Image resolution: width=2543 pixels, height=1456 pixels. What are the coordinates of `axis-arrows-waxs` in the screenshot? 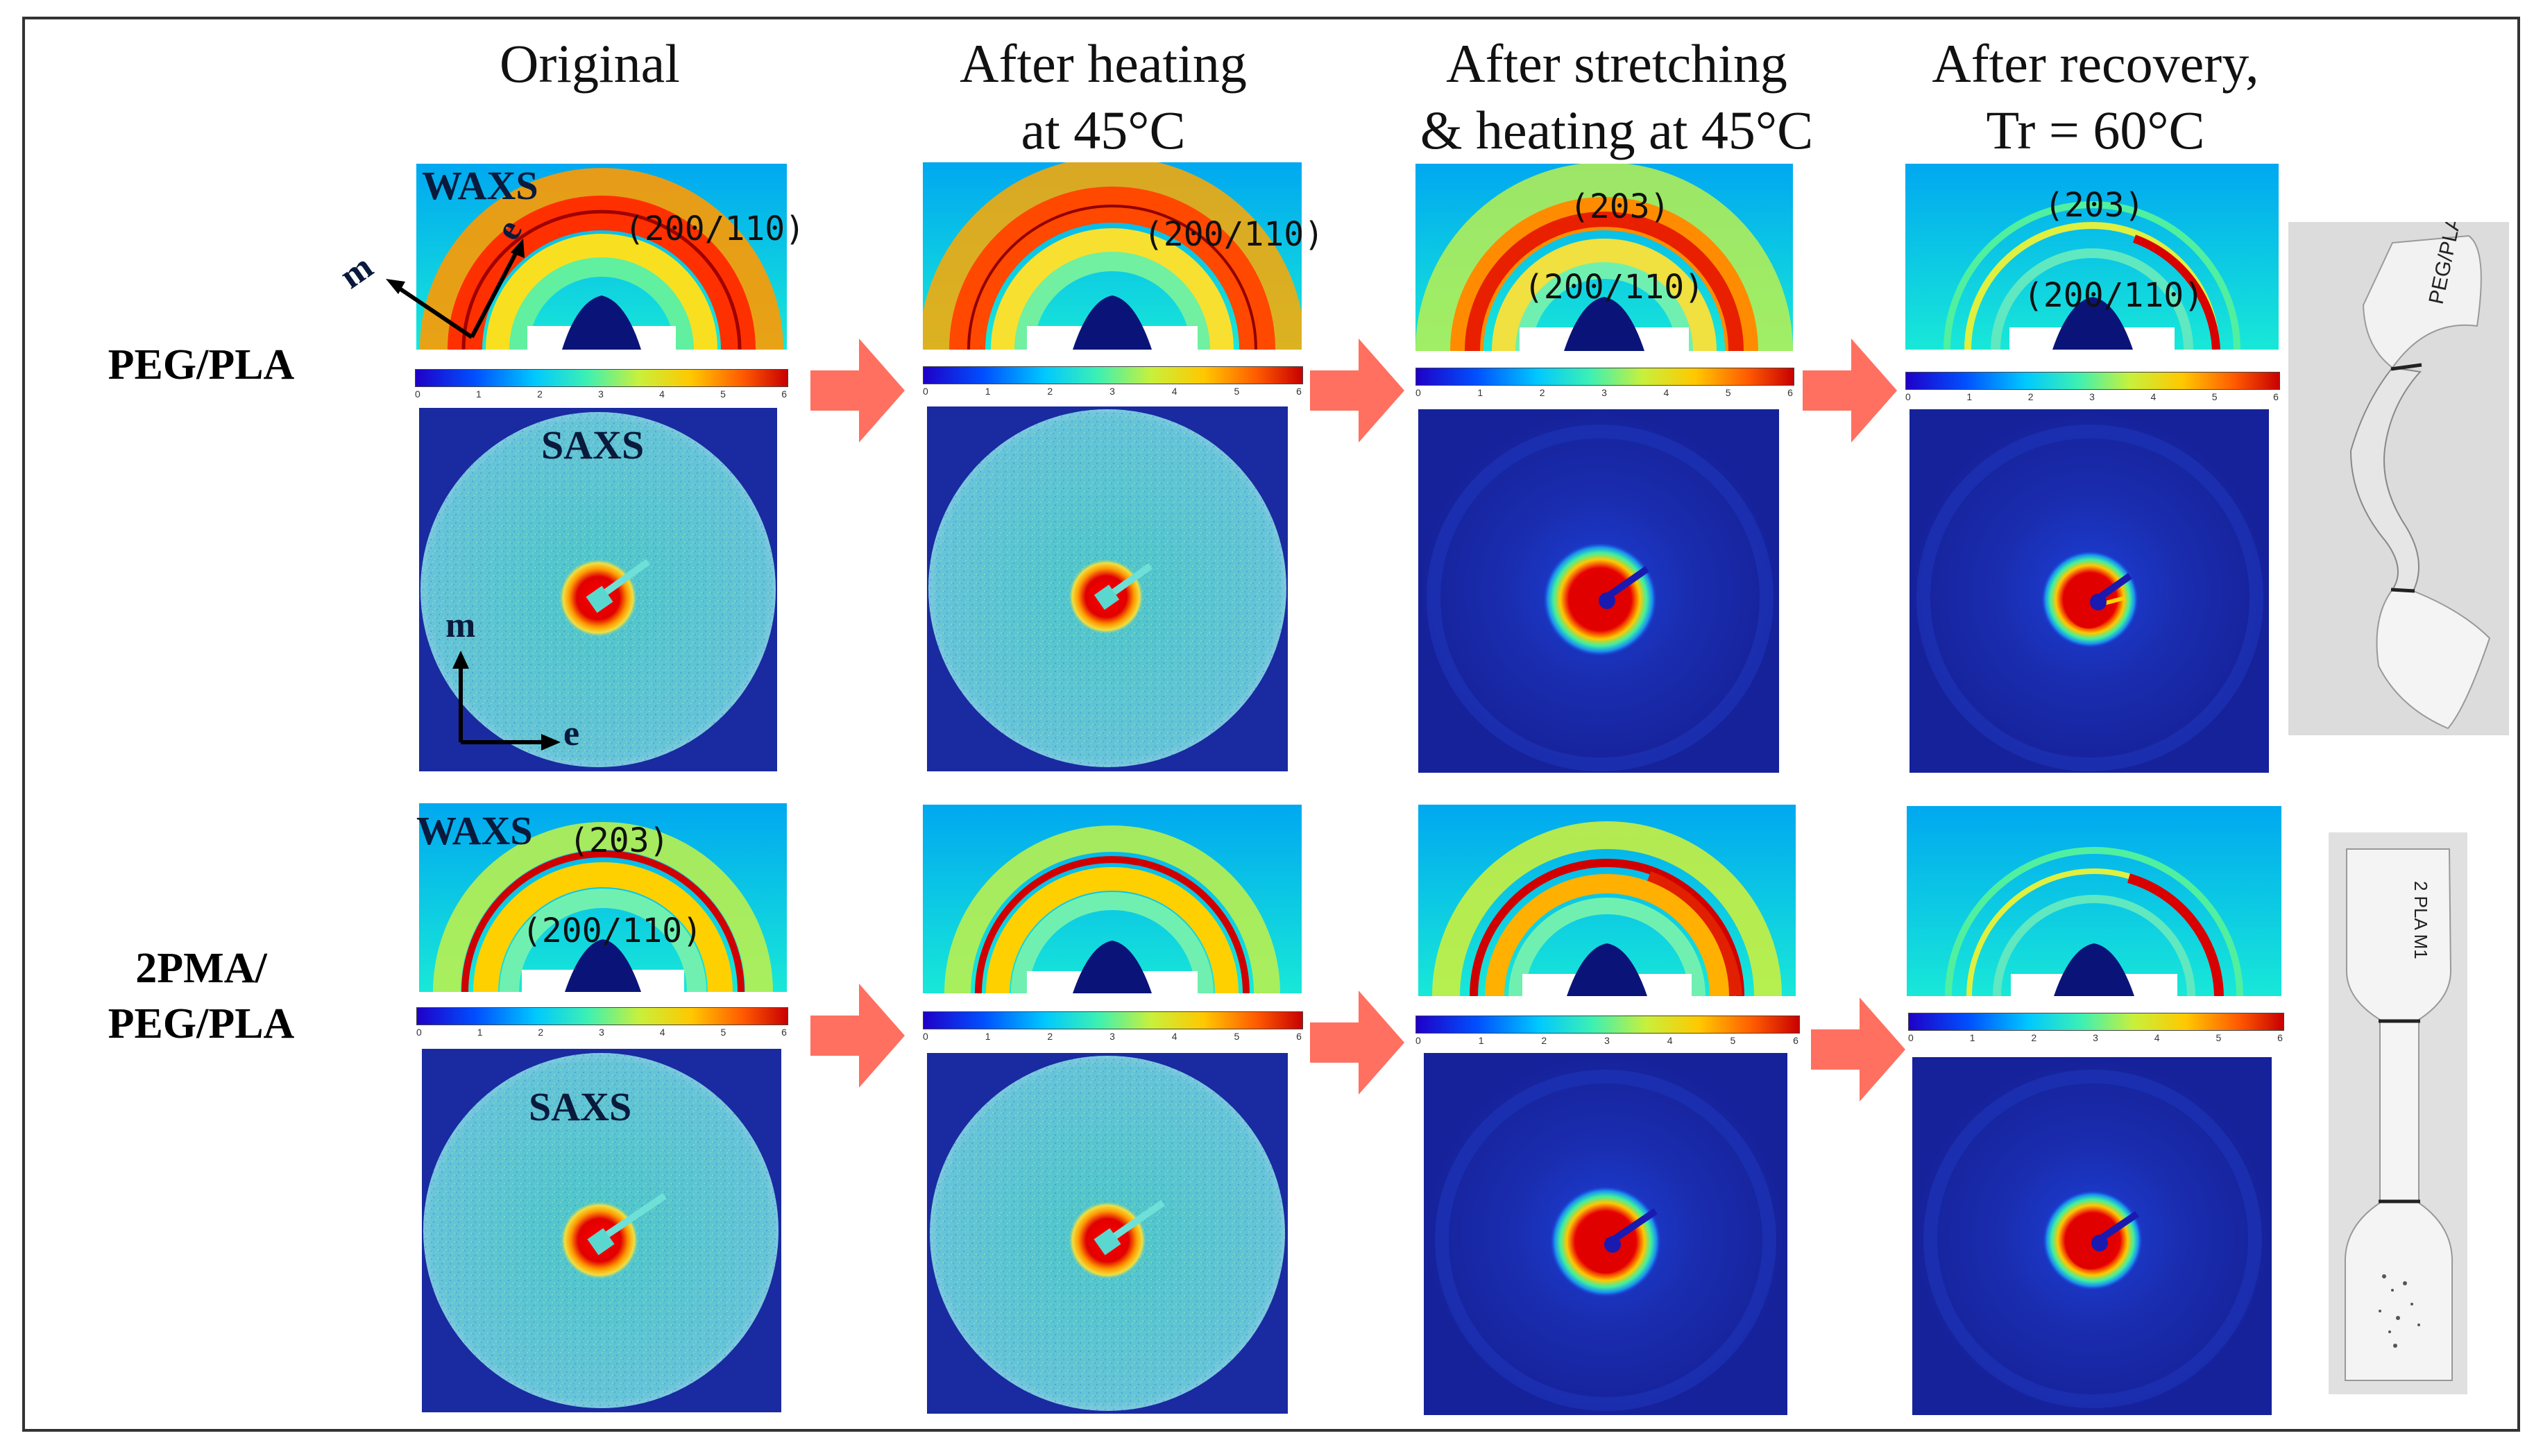 It's located at (456, 289).